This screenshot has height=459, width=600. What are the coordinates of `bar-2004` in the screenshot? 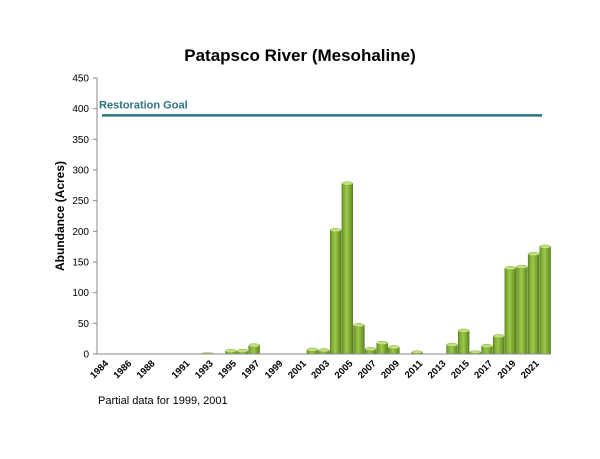 It's located at (335, 291).